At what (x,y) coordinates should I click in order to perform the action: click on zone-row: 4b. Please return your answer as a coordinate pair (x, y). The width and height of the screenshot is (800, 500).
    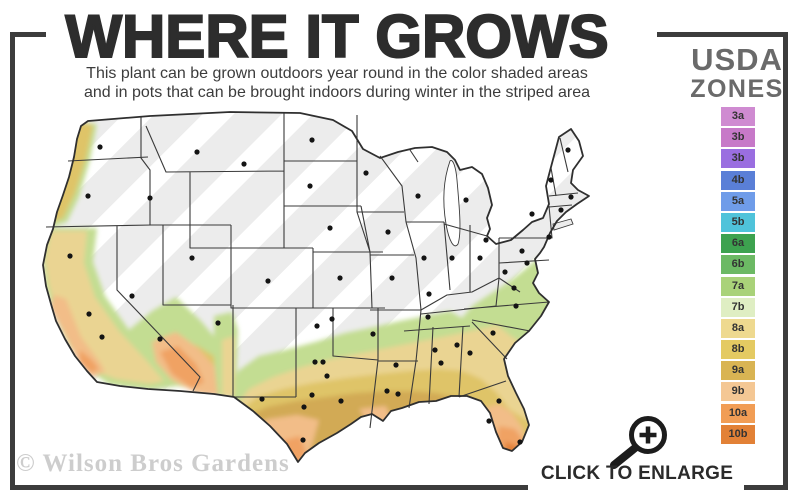
    Looking at the image, I should click on (738, 180).